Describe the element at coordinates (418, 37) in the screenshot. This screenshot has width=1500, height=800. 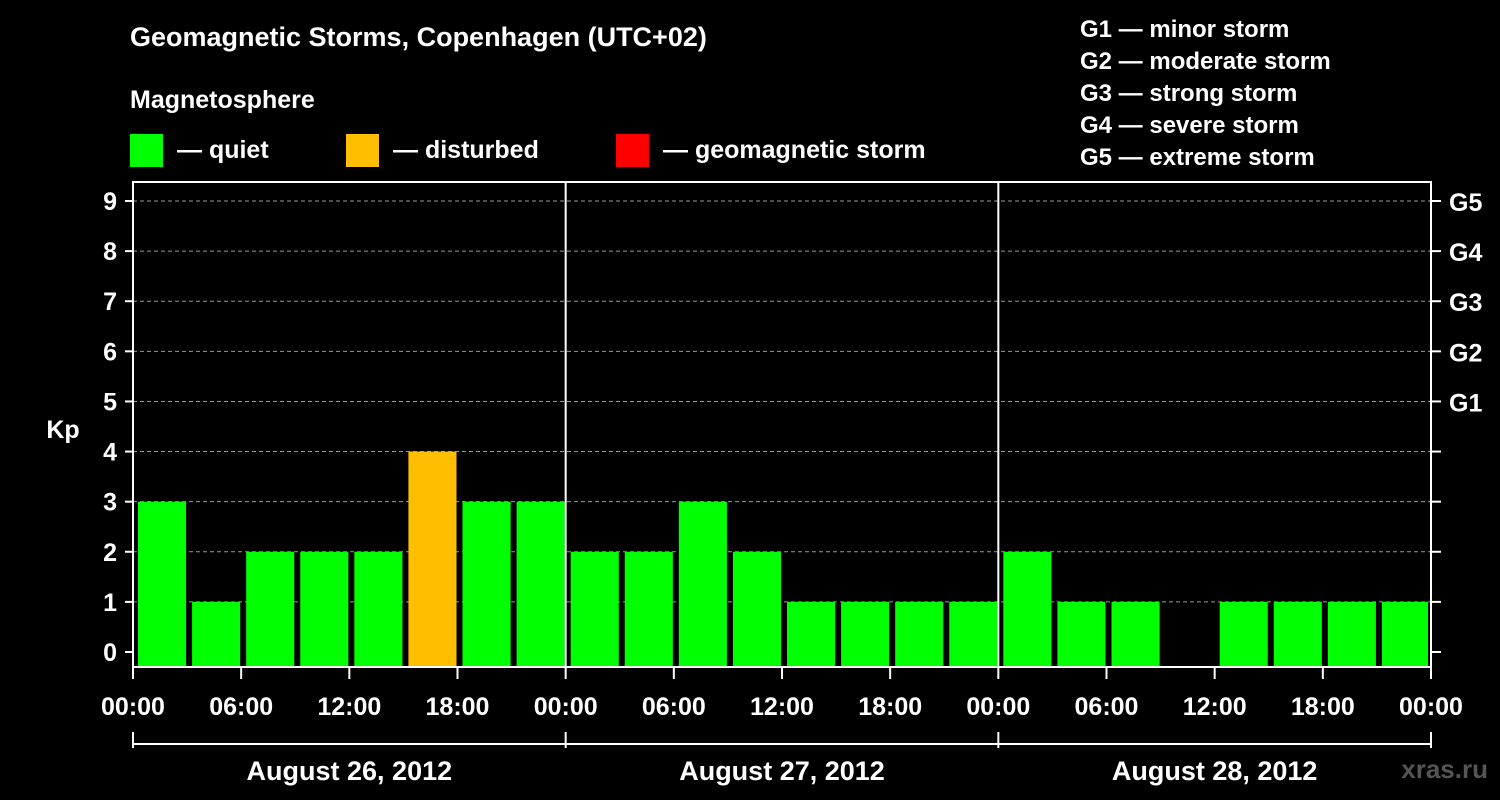
I see `chart-title: Geomagnetic Storms, Copenhagen (UTC+02)` at that location.